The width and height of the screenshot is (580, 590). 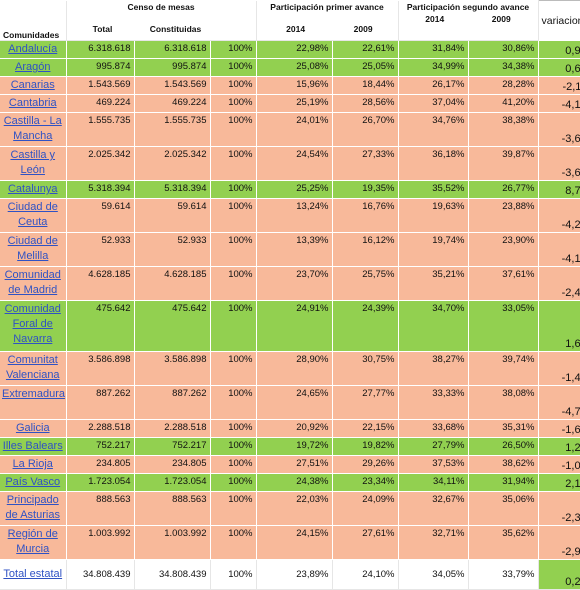 I want to click on segundo-2009-cell: 35,62%, so click(x=503, y=542).